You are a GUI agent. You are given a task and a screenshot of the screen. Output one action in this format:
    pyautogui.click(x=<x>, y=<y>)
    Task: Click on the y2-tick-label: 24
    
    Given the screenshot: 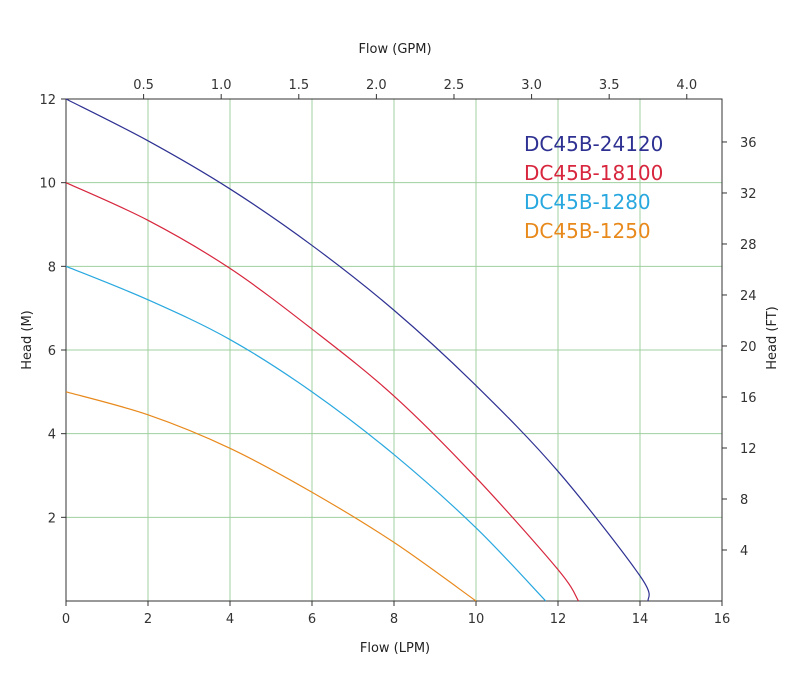 What is the action you would take?
    pyautogui.click(x=748, y=296)
    